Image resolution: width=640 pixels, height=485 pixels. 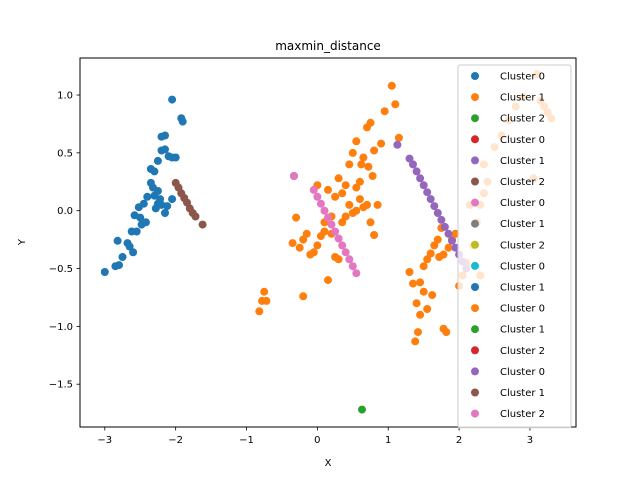 I want to click on scatter-point-s4-p11, so click(x=444, y=226).